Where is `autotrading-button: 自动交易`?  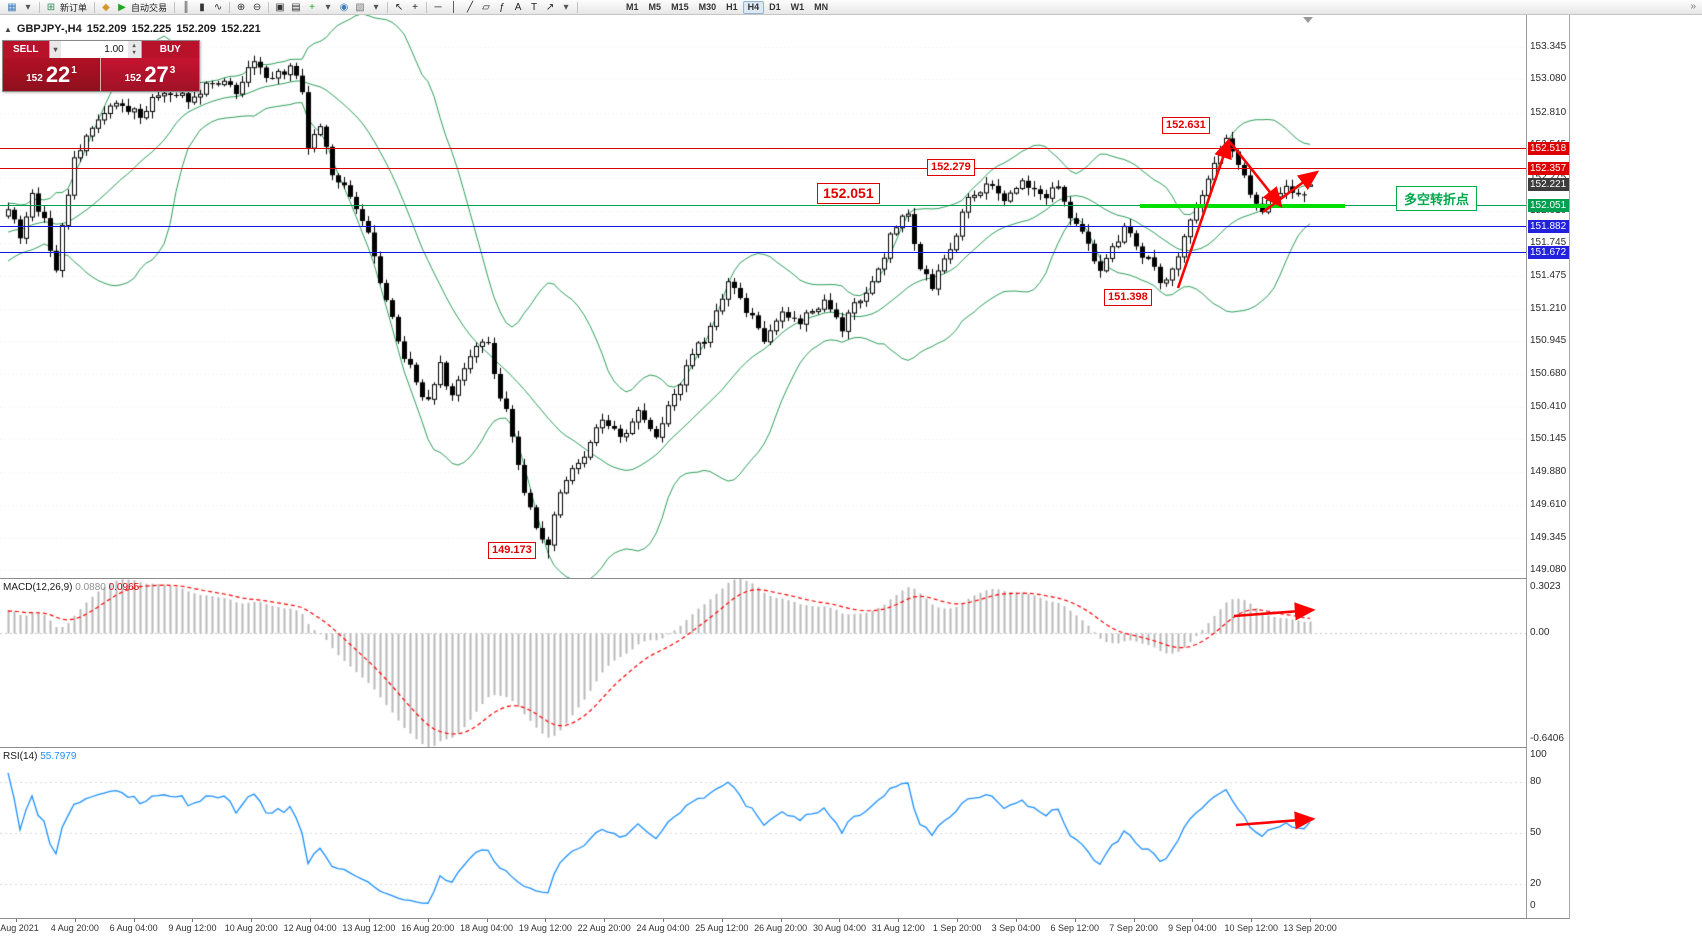 autotrading-button: 自动交易 is located at coordinates (149, 7).